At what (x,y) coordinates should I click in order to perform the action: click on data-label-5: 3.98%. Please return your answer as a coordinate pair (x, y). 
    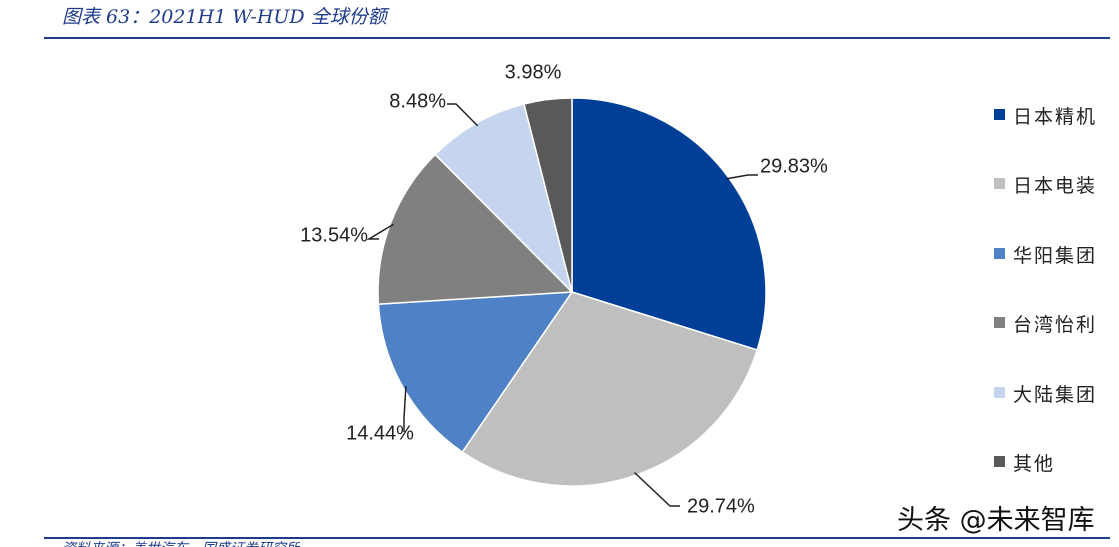
    Looking at the image, I should click on (533, 72).